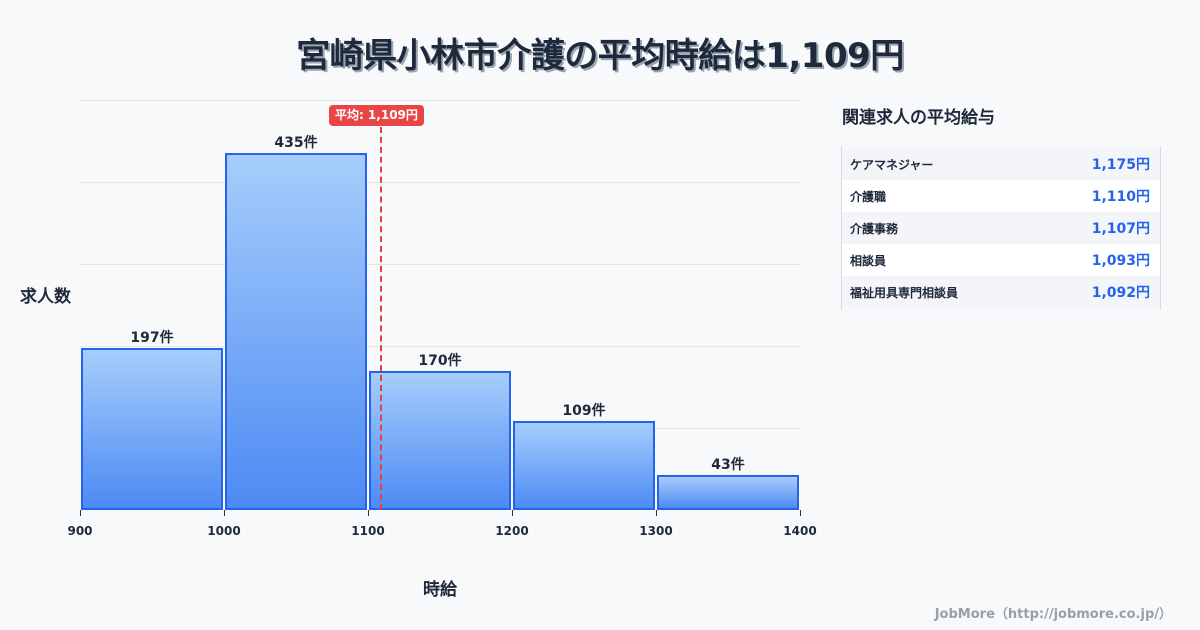 The image size is (1200, 630). Describe the element at coordinates (904, 292) in the screenshot. I see `job-name: 福祉用具専門相談員` at that location.